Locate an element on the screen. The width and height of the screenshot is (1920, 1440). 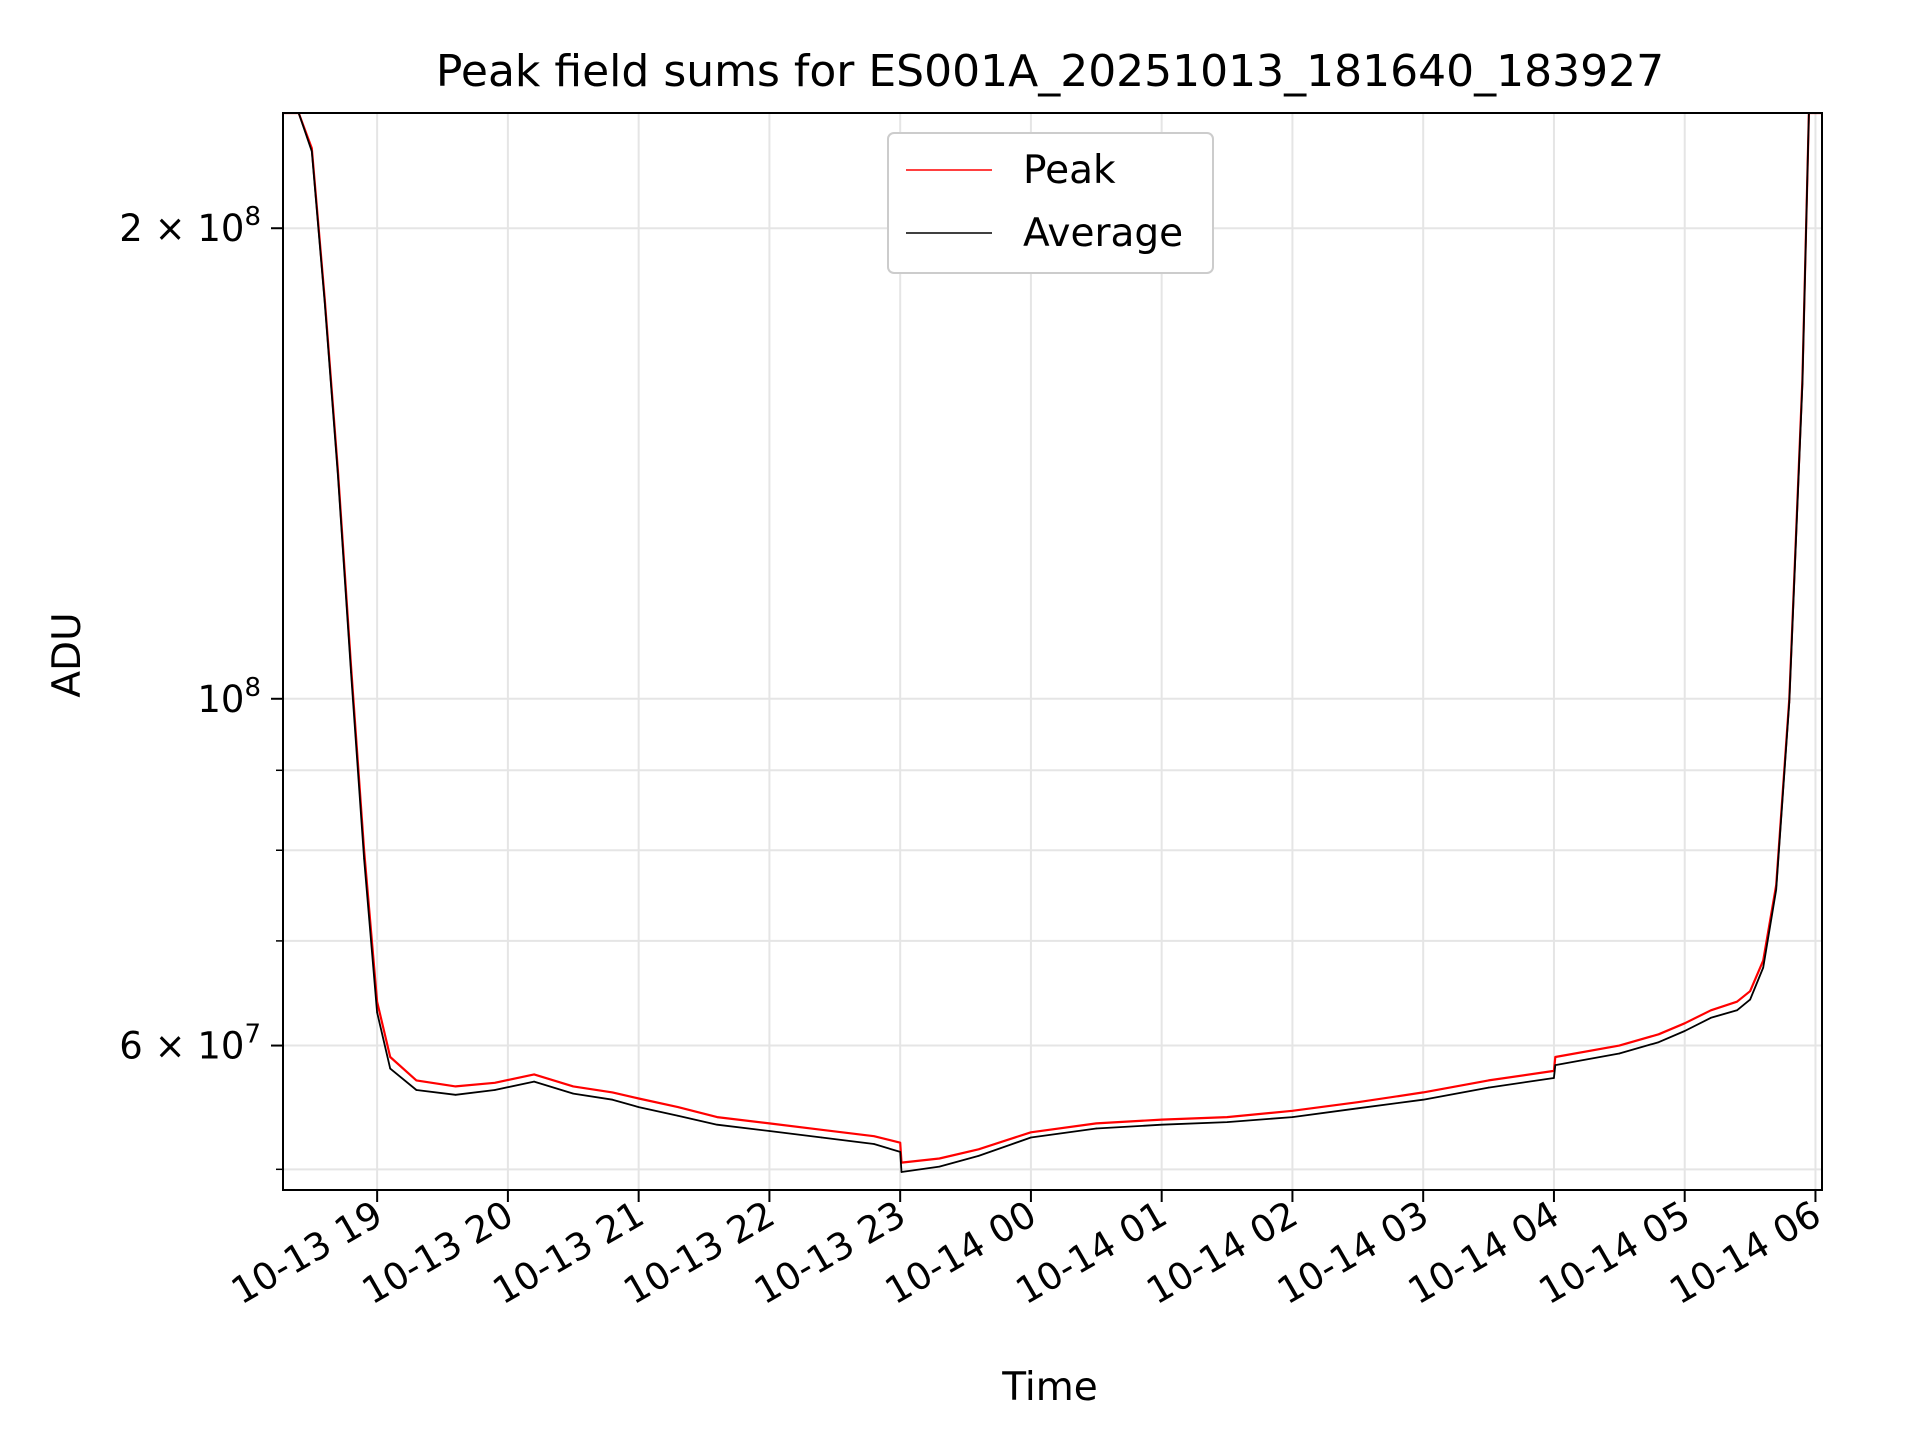
legend: Peak Average is located at coordinates (1050, 203).